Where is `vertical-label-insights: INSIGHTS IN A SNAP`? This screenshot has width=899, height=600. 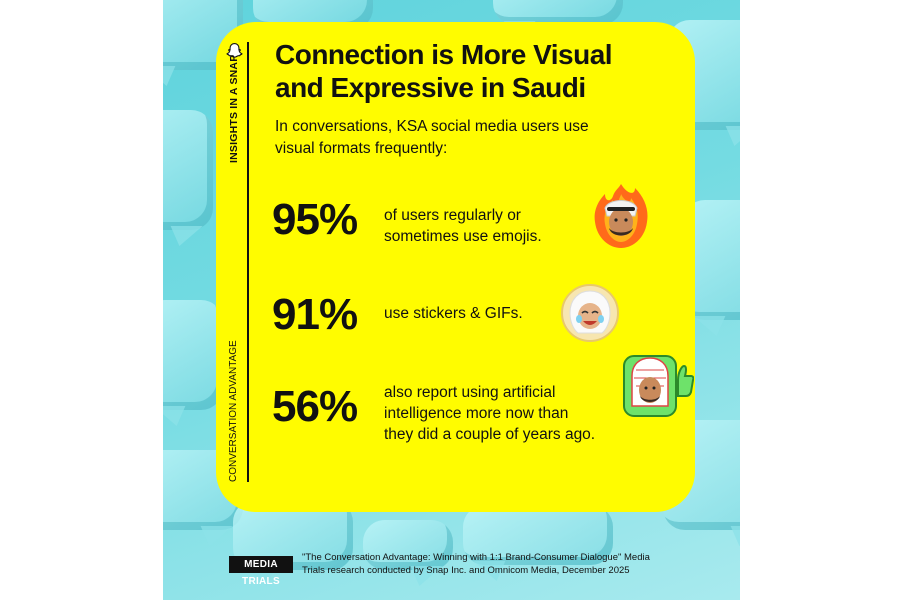 vertical-label-insights: INSIGHTS IN A SNAP is located at coordinates (234, 108).